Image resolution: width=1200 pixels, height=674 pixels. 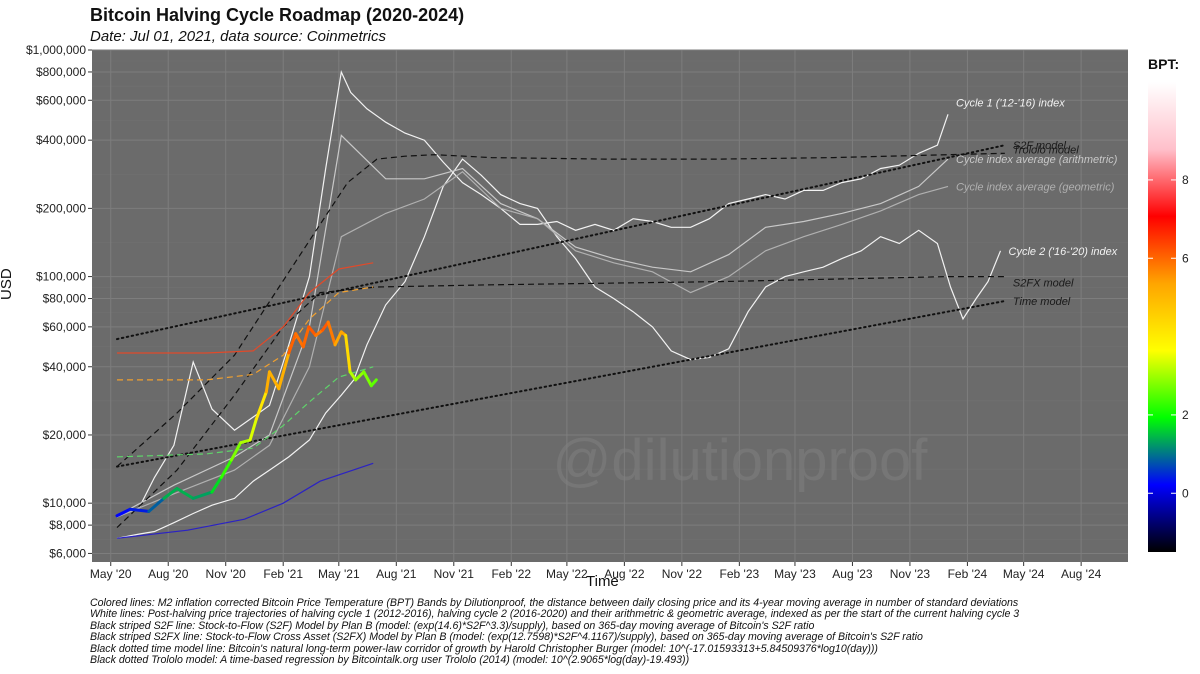 I want to click on y-tick-label: $600,000, so click(x=61, y=100).